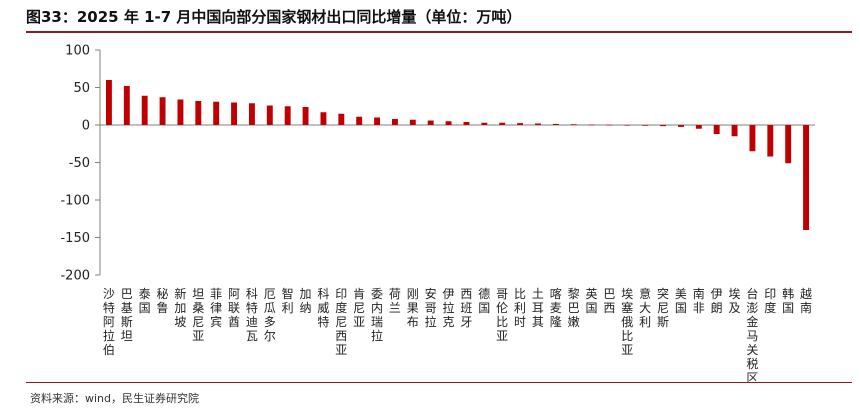 The image size is (860, 412). What do you see at coordinates (323, 308) in the screenshot?
I see `x-category-label: 科威特` at bounding box center [323, 308].